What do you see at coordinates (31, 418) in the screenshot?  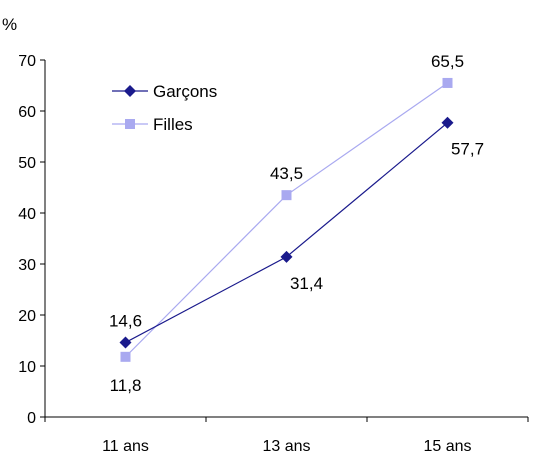 I see `y-tick-label: 0` at bounding box center [31, 418].